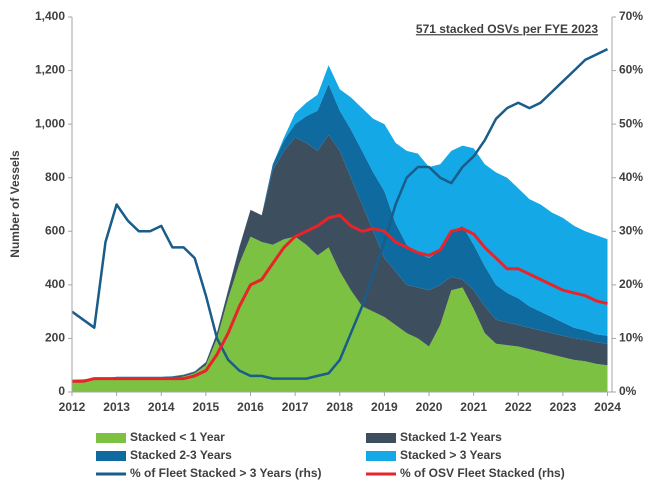 This screenshot has height=489, width=654. Describe the element at coordinates (507, 29) in the screenshot. I see `annotation: 571 stacked OSVs per FYE 2023` at that location.